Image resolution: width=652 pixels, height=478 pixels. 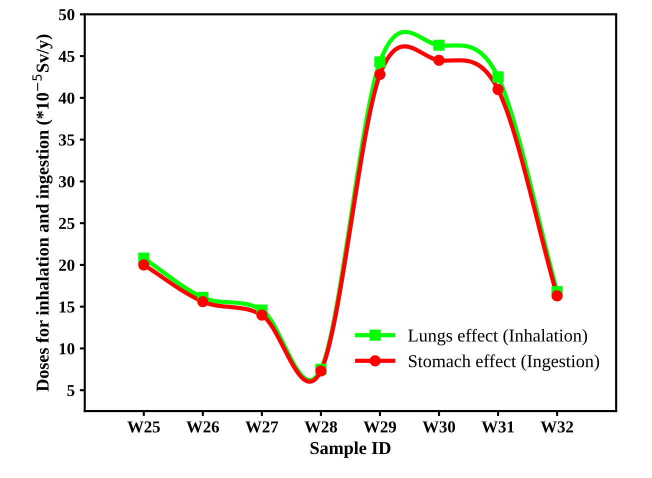 What do you see at coordinates (321, 427) in the screenshot?
I see `x-tick-label: W28` at bounding box center [321, 427].